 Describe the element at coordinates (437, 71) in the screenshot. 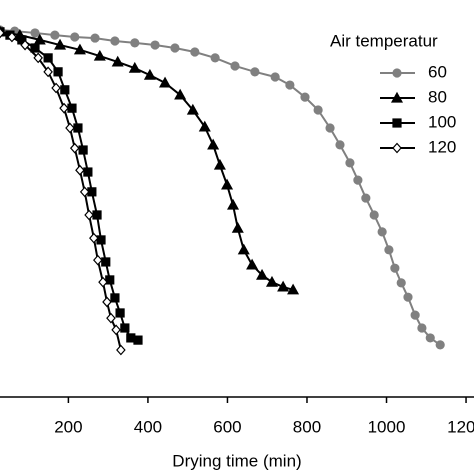

I see `legend-label: 60` at that location.